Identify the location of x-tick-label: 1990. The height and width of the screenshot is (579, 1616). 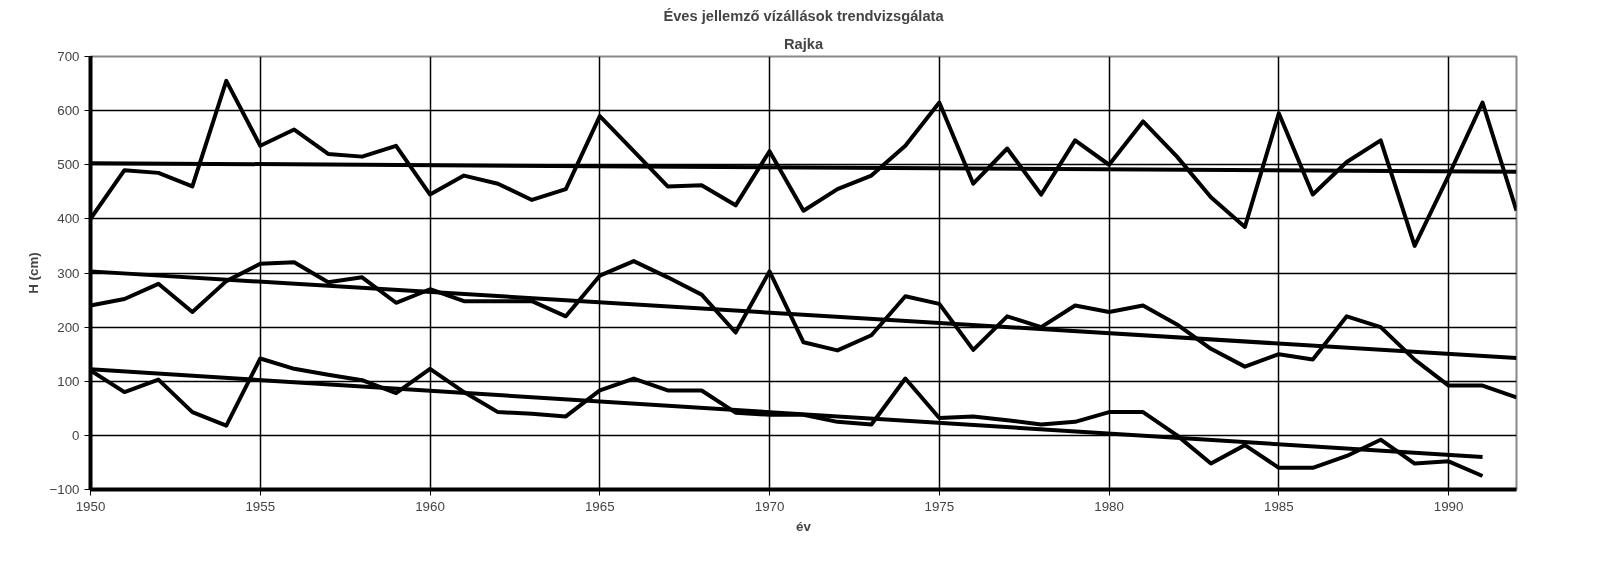
(1448, 506).